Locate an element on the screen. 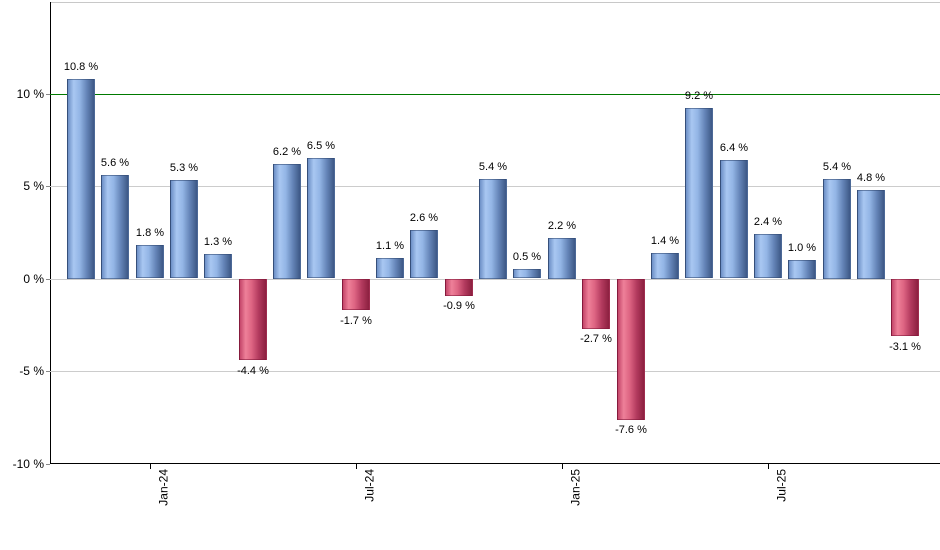 This screenshot has width=940, height=550. x-tick-label: Jan-24 is located at coordinates (164, 487).